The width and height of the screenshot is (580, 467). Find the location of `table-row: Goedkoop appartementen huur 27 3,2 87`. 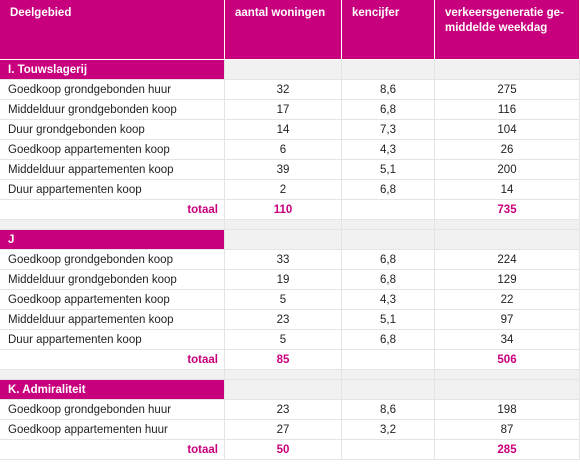

table-row: Goedkoop appartementen huur 27 3,2 87 is located at coordinates (290, 430).